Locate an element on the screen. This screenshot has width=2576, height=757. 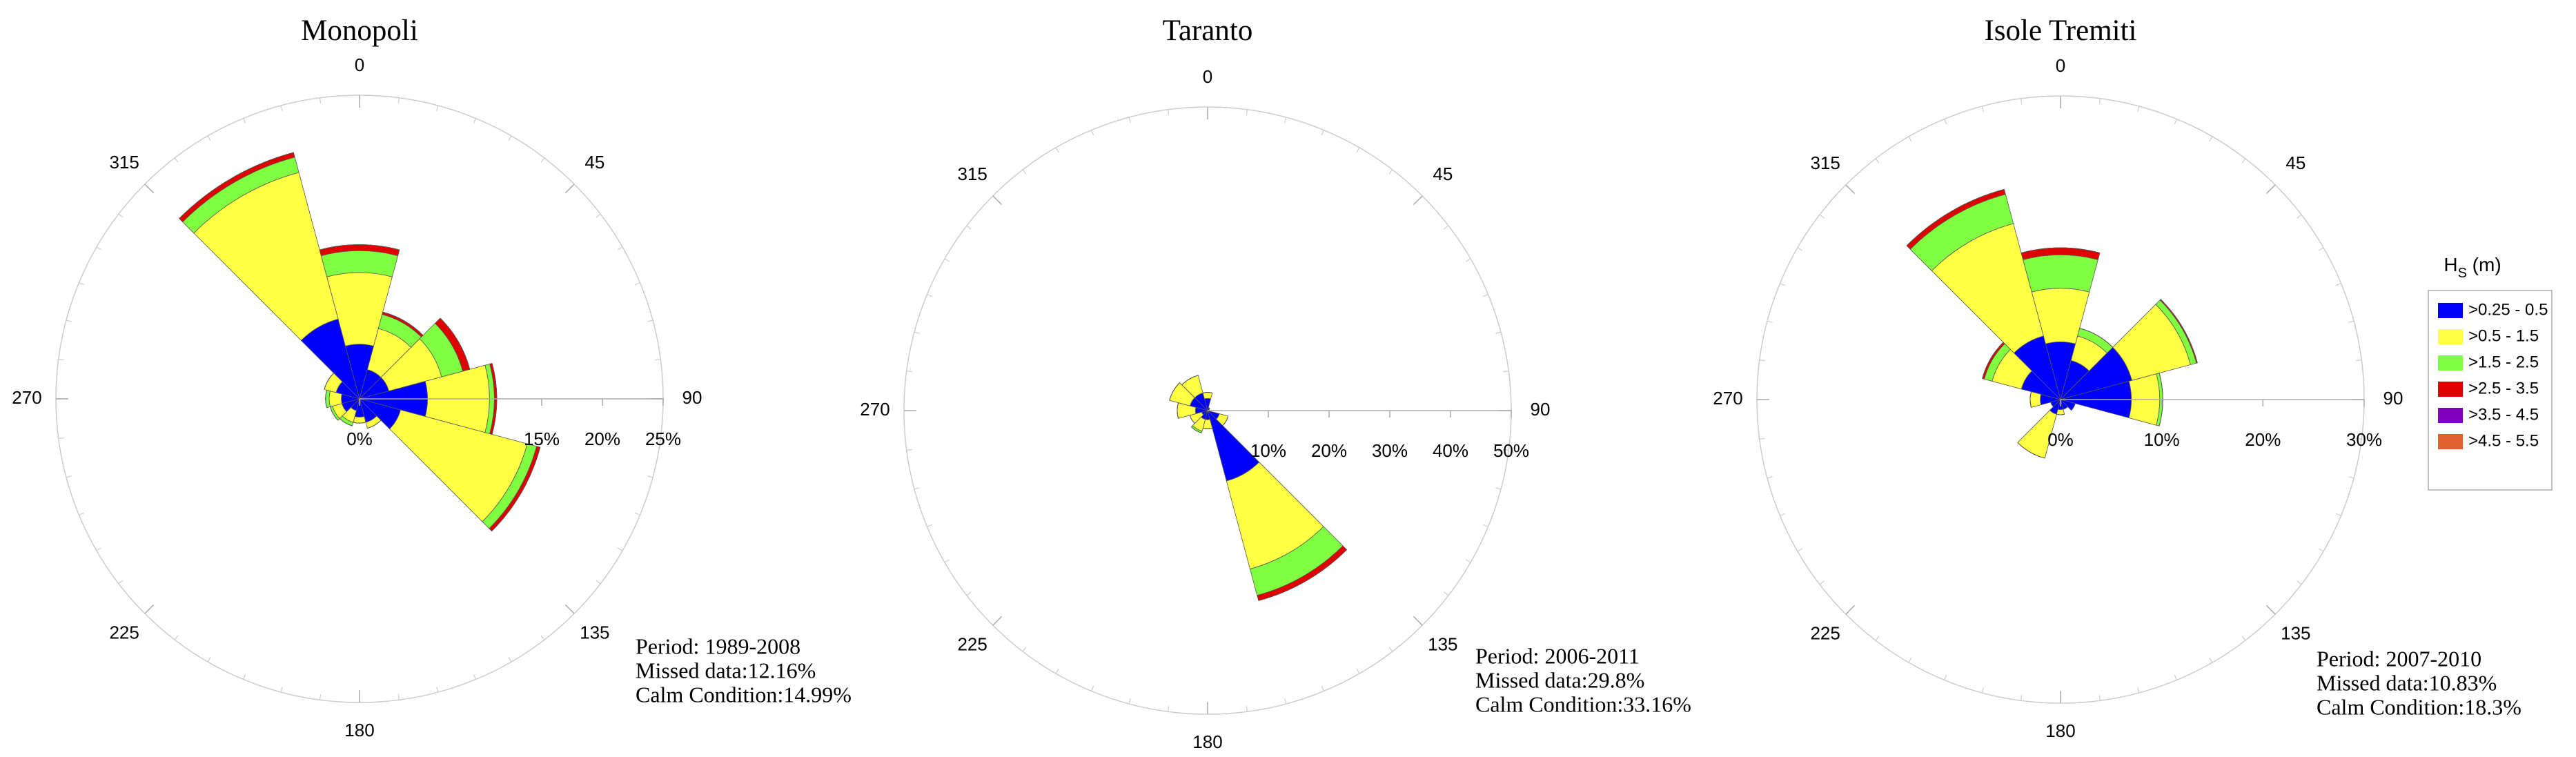
radial-tick-label: 10% is located at coordinates (2162, 440).